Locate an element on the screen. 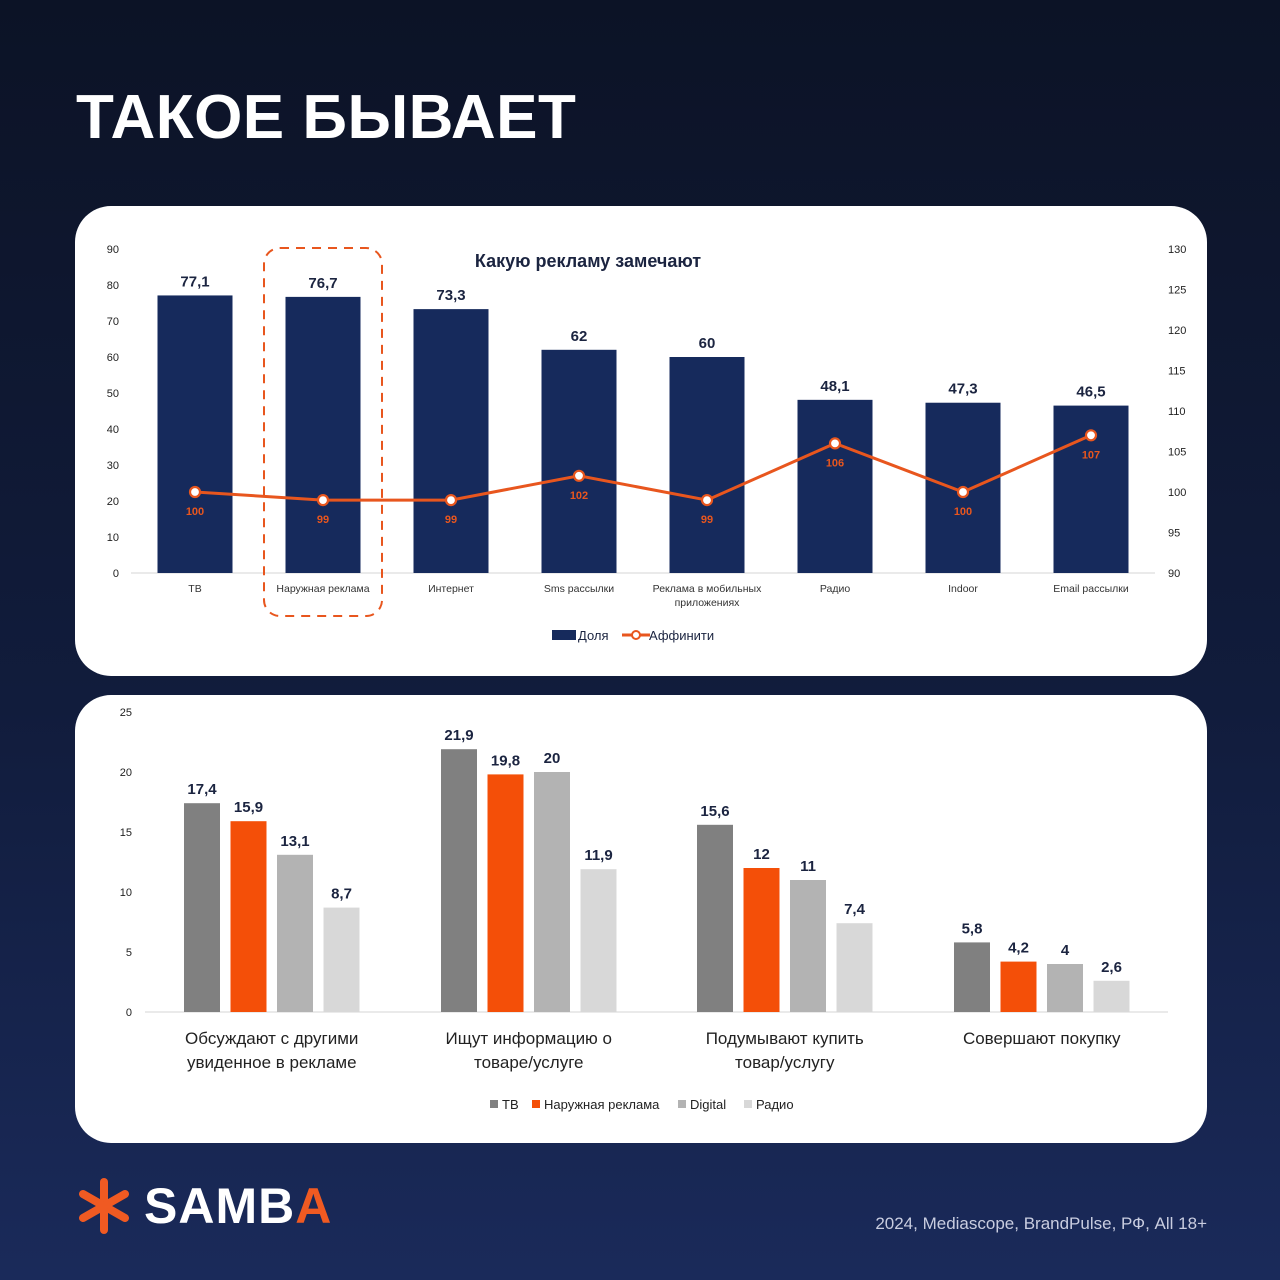  legend-marker-affinity is located at coordinates (636, 635).